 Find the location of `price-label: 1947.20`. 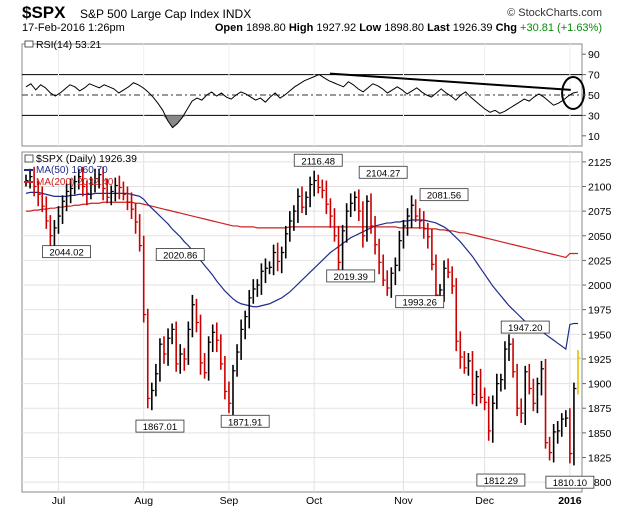

price-label: 1947.20 is located at coordinates (525, 328).